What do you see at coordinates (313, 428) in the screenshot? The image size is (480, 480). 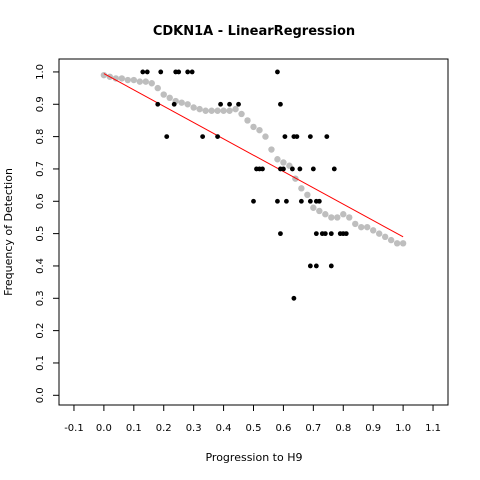 I see `x-tick-label-8: 0.7` at bounding box center [313, 428].